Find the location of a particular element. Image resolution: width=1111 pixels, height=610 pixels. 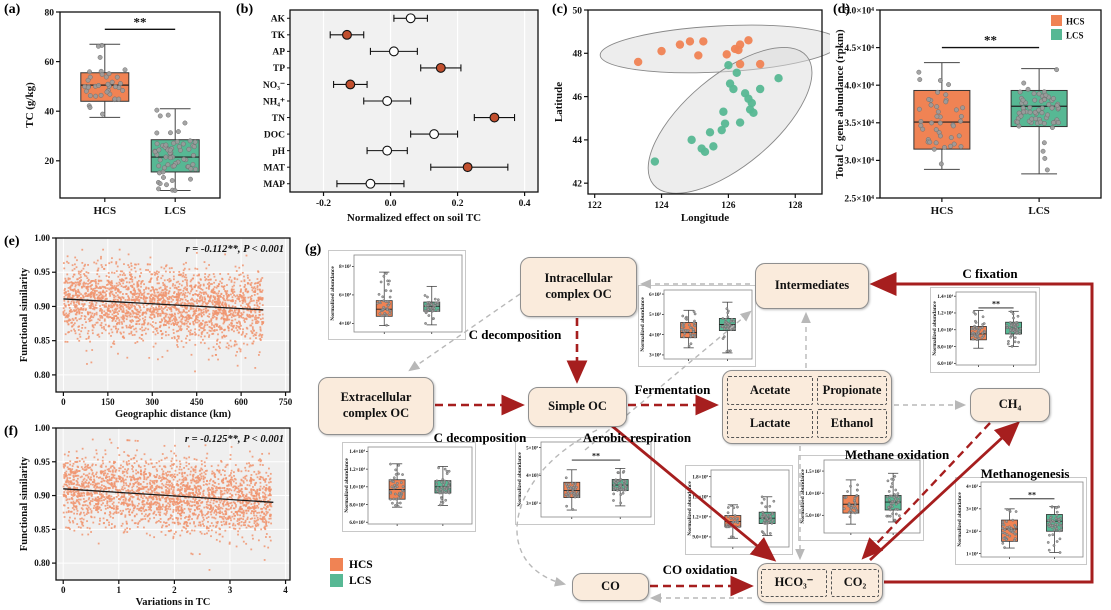

svg-text: 124 is located at coordinates (661, 206).